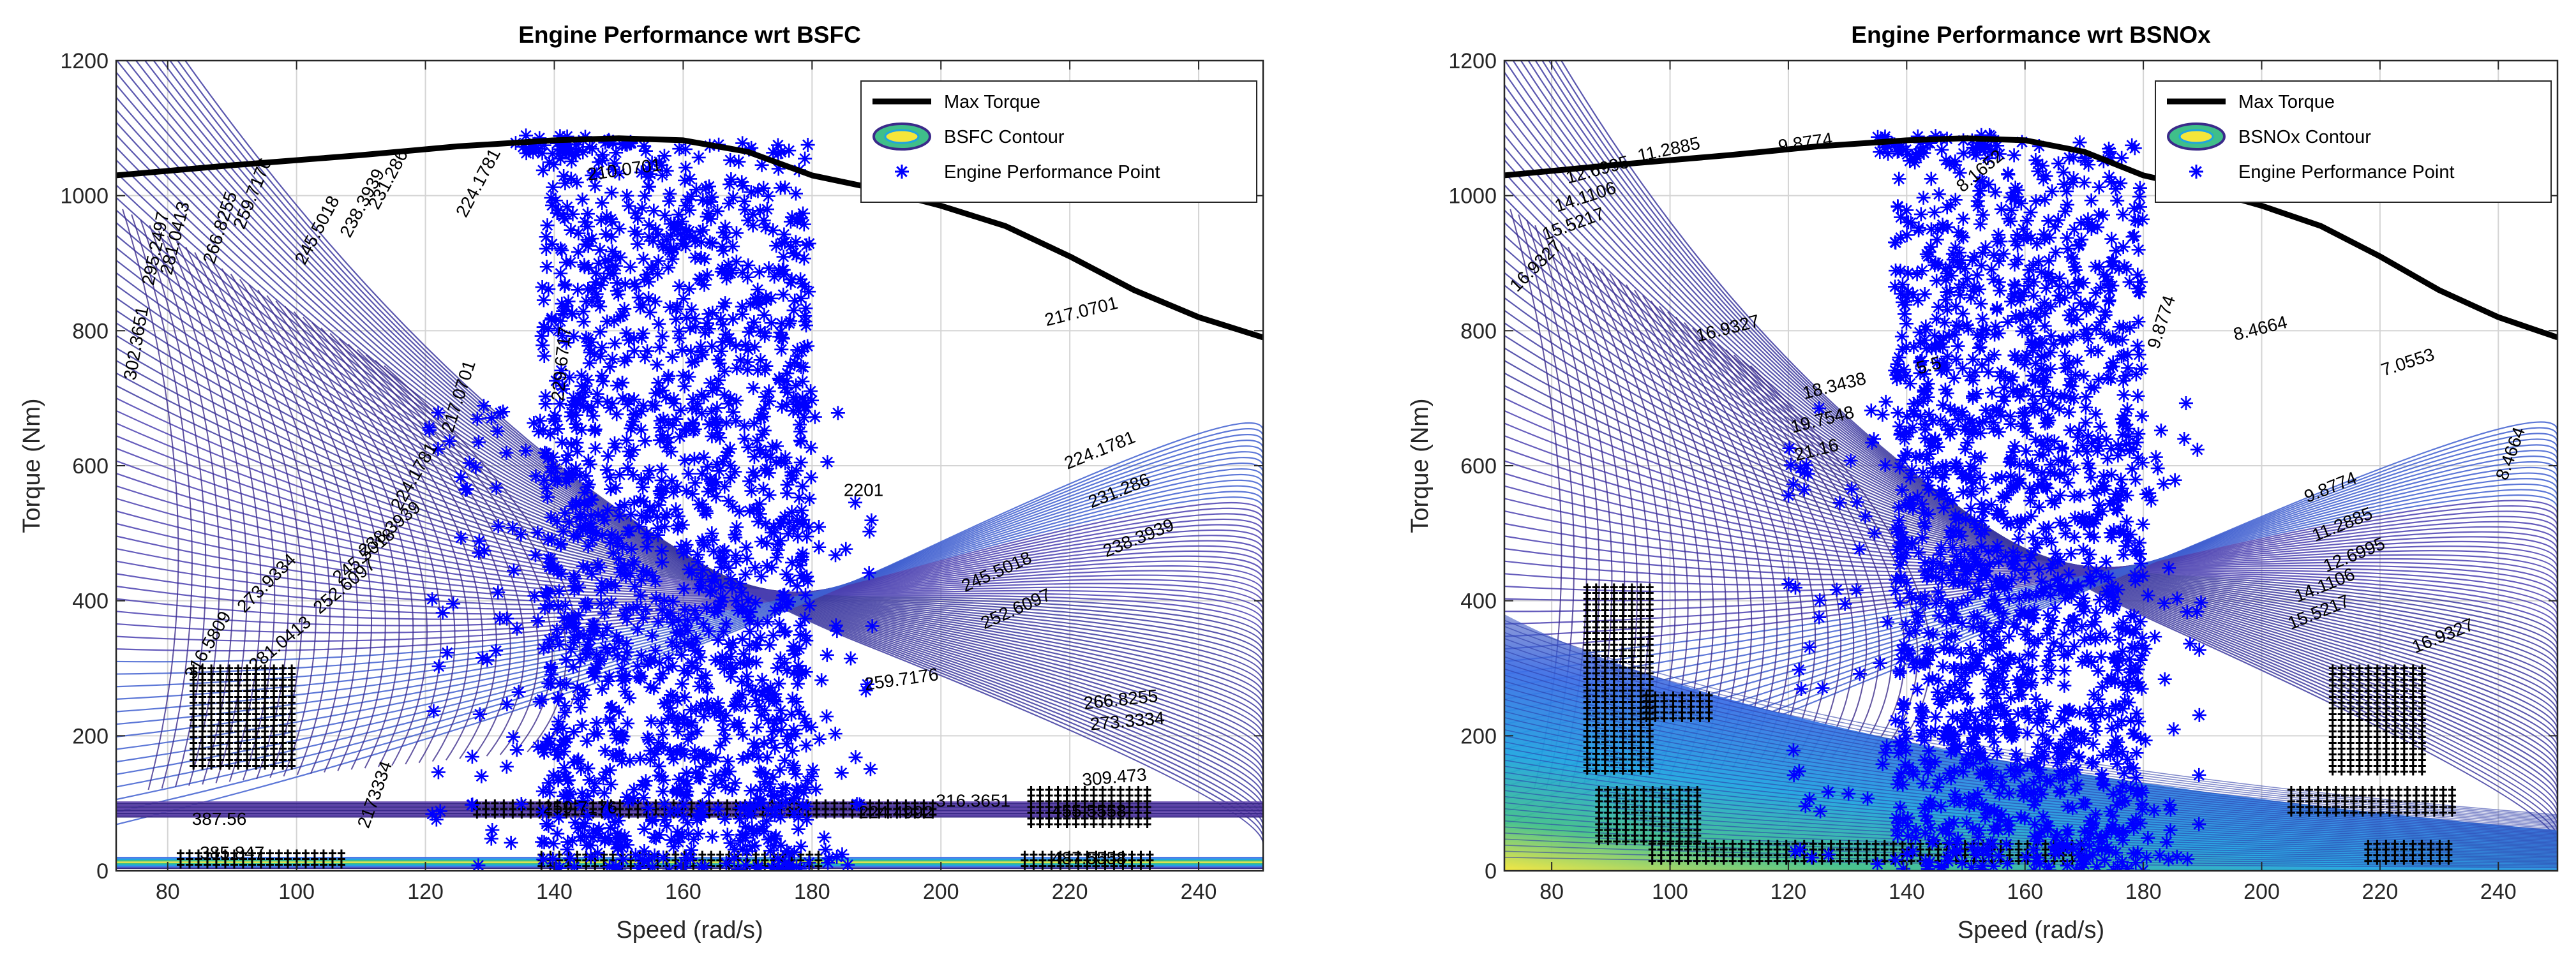 This screenshot has width=2576, height=978. What do you see at coordinates (1089, 810) in the screenshot?
I see `contour-label: 455.5558` at bounding box center [1089, 810].